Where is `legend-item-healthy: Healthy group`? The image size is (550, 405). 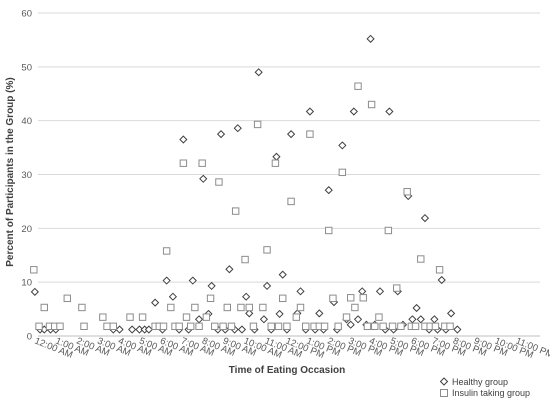 legend-item-healthy: Healthy group is located at coordinates (473, 382).